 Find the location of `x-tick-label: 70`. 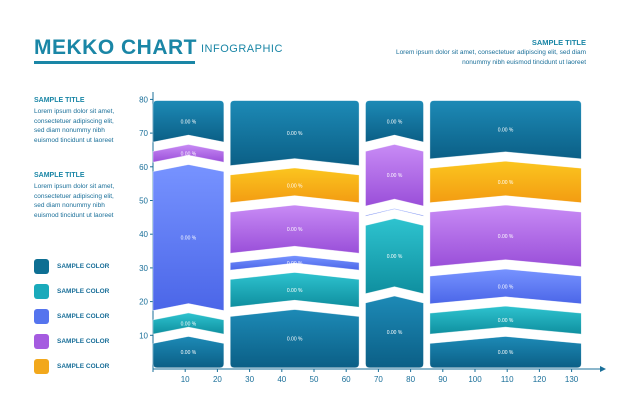

x-tick-label: 70 is located at coordinates (378, 379).